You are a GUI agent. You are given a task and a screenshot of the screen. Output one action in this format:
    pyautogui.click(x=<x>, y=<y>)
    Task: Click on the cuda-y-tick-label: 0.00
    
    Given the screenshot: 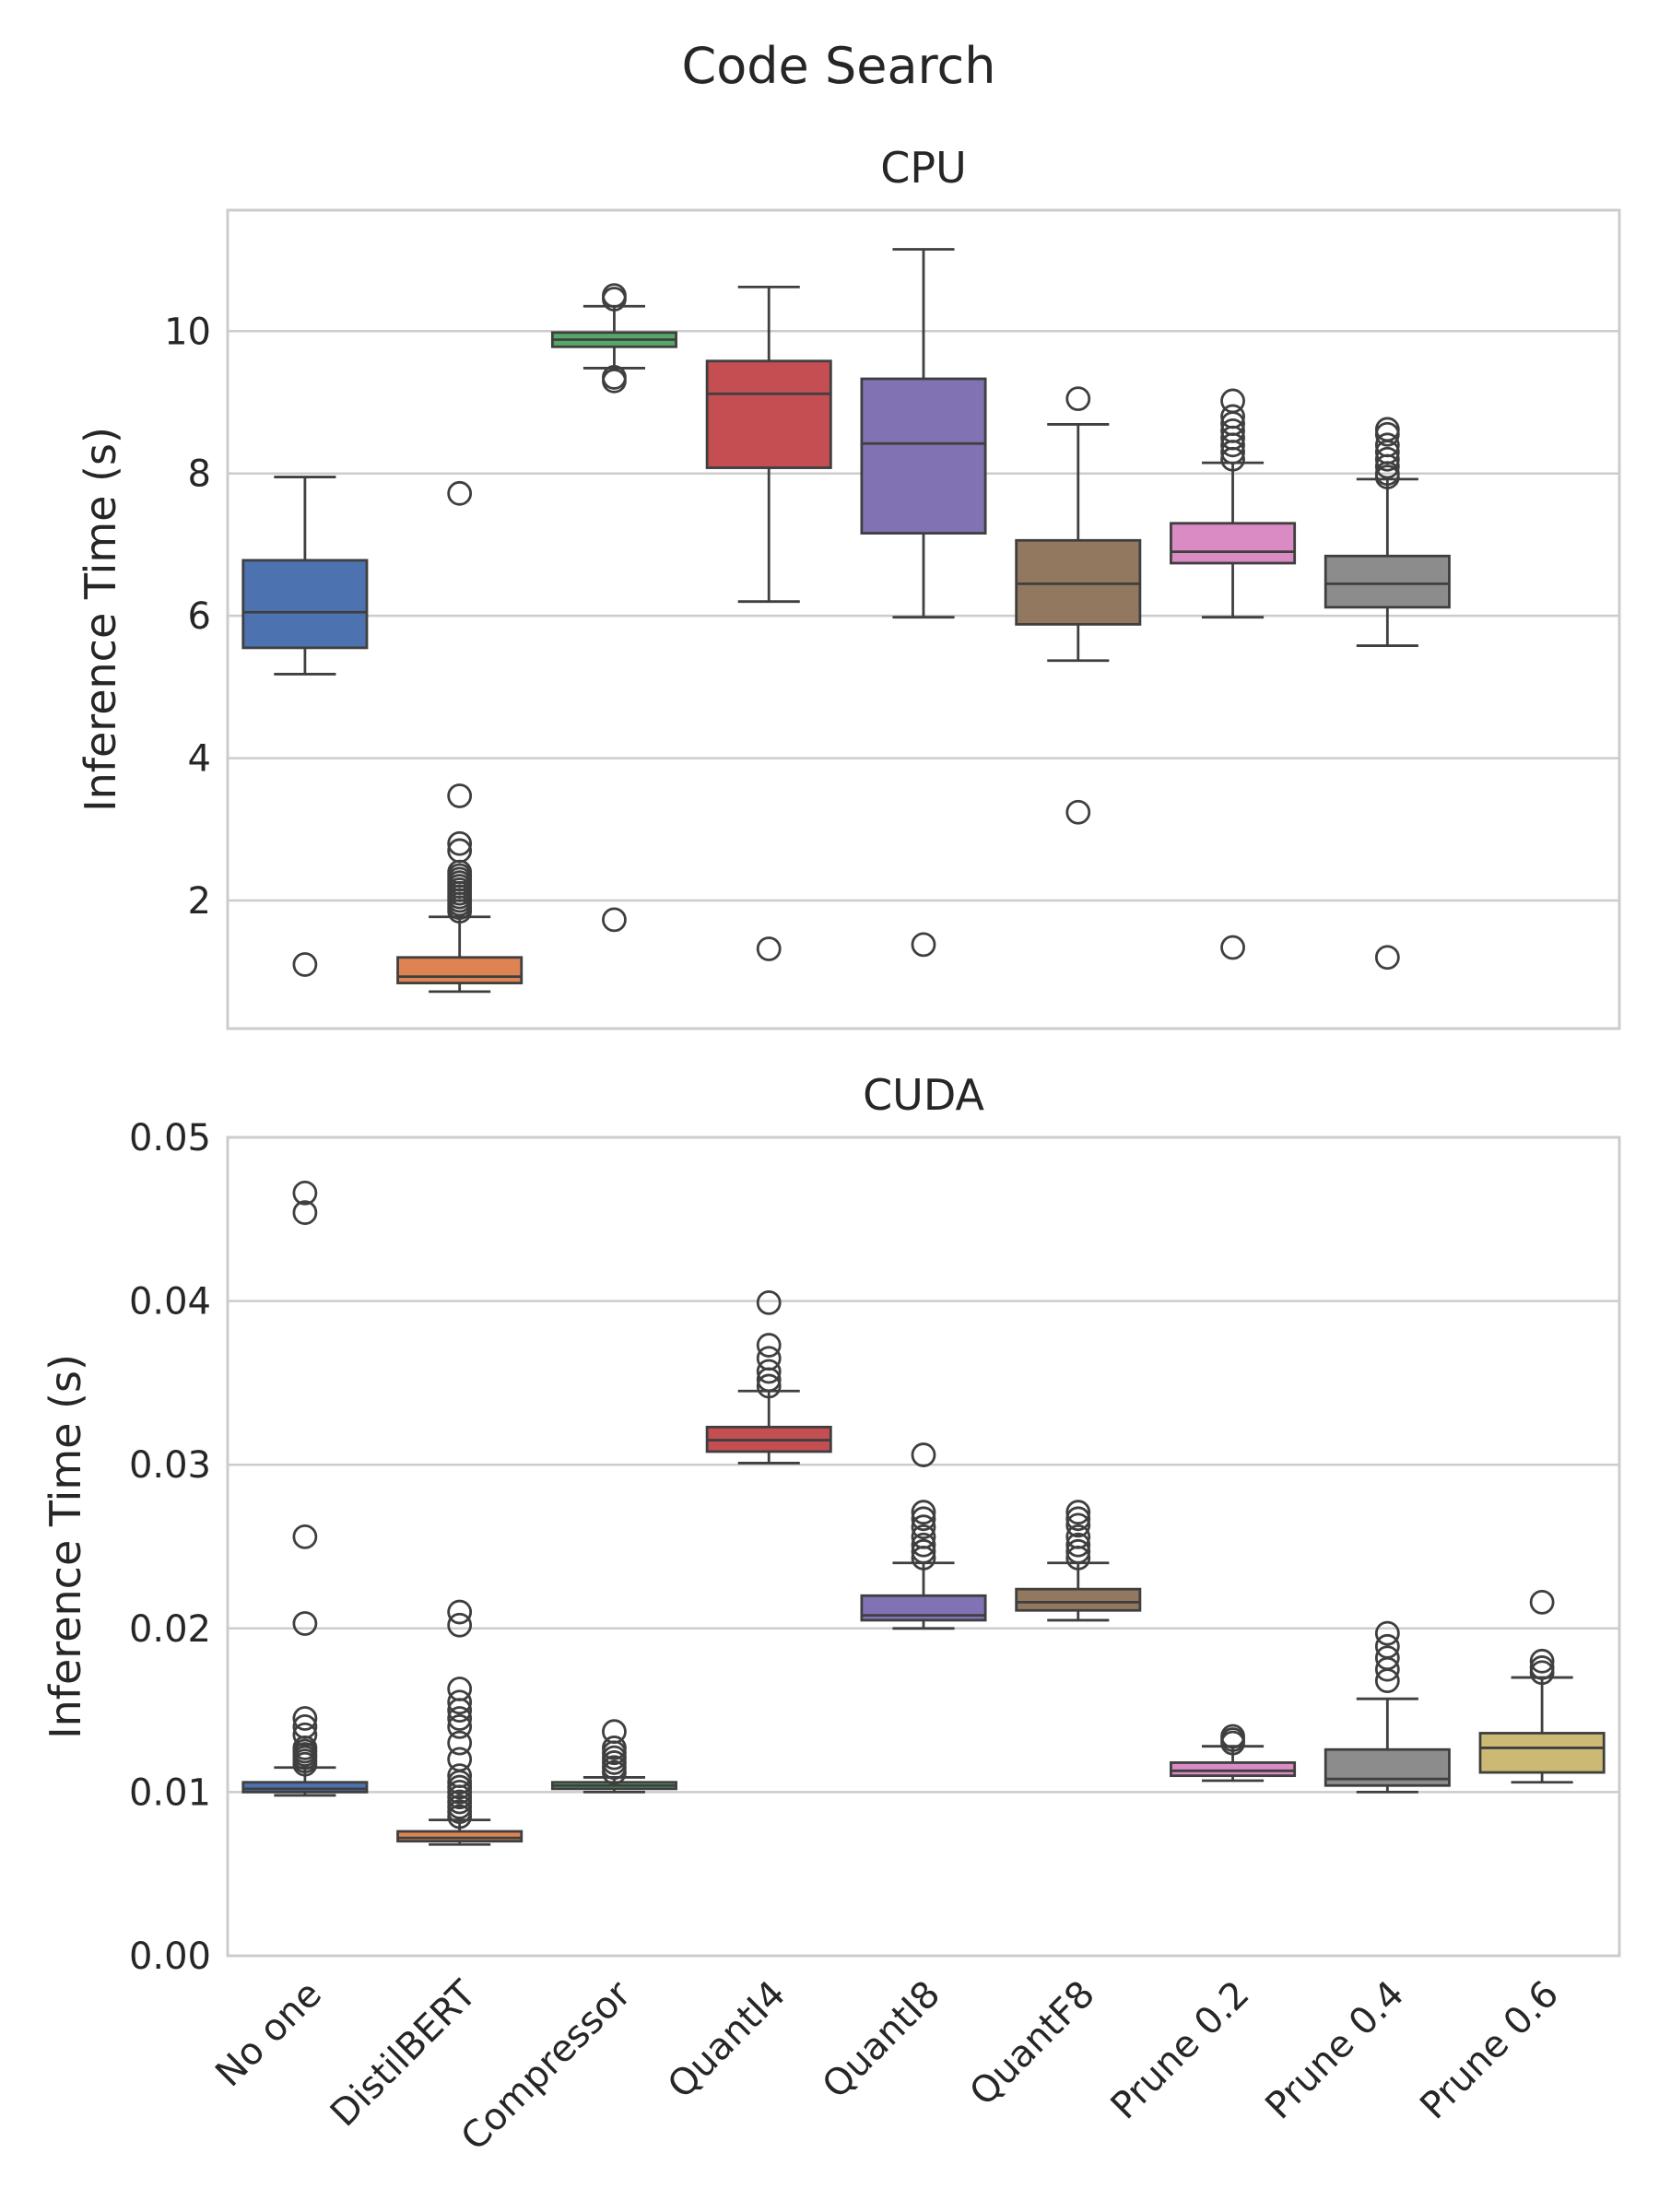 What is the action you would take?
    pyautogui.click(x=170, y=1957)
    